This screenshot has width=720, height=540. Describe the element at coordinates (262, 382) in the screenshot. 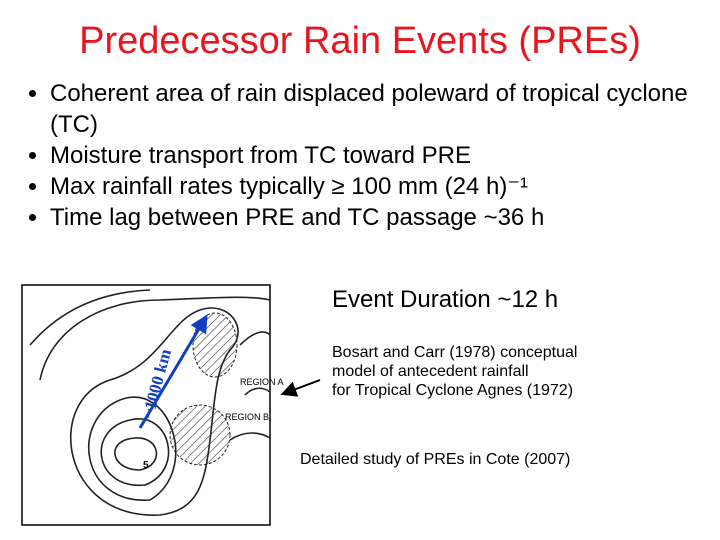

I see `region-label: REGION A` at that location.